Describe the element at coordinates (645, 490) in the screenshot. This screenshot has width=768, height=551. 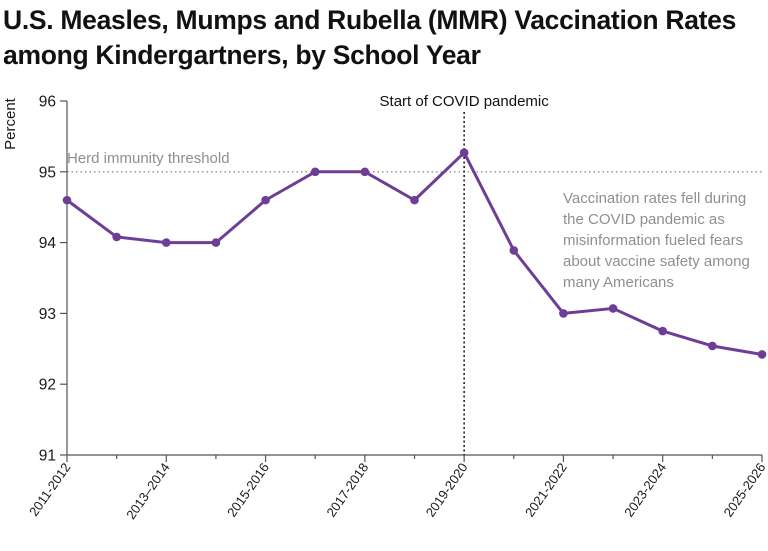
I see `x-tick-label: 2023-2024` at that location.